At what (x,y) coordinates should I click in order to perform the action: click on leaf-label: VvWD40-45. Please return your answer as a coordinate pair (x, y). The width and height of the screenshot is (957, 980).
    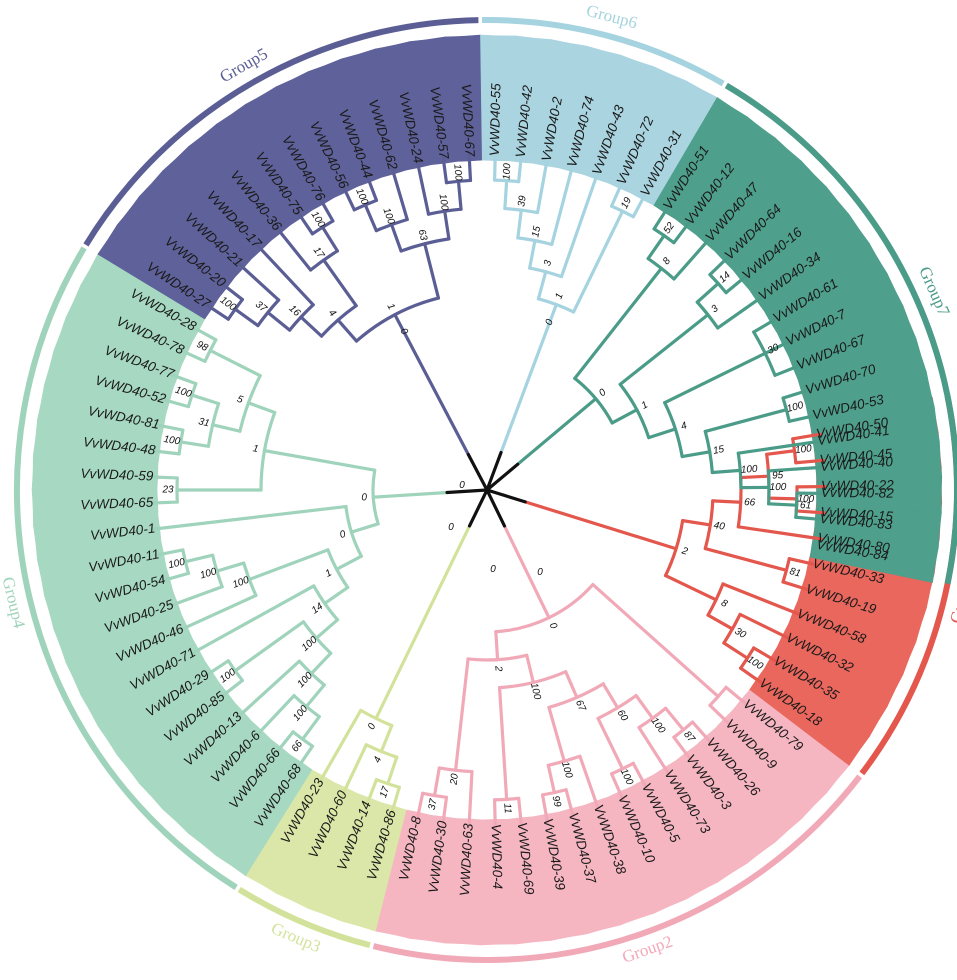
    Looking at the image, I should click on (856, 456).